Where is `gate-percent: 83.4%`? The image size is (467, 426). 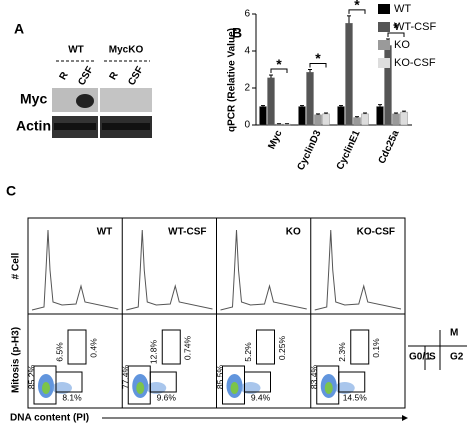
gate-percent: 83.4% is located at coordinates (314, 377).